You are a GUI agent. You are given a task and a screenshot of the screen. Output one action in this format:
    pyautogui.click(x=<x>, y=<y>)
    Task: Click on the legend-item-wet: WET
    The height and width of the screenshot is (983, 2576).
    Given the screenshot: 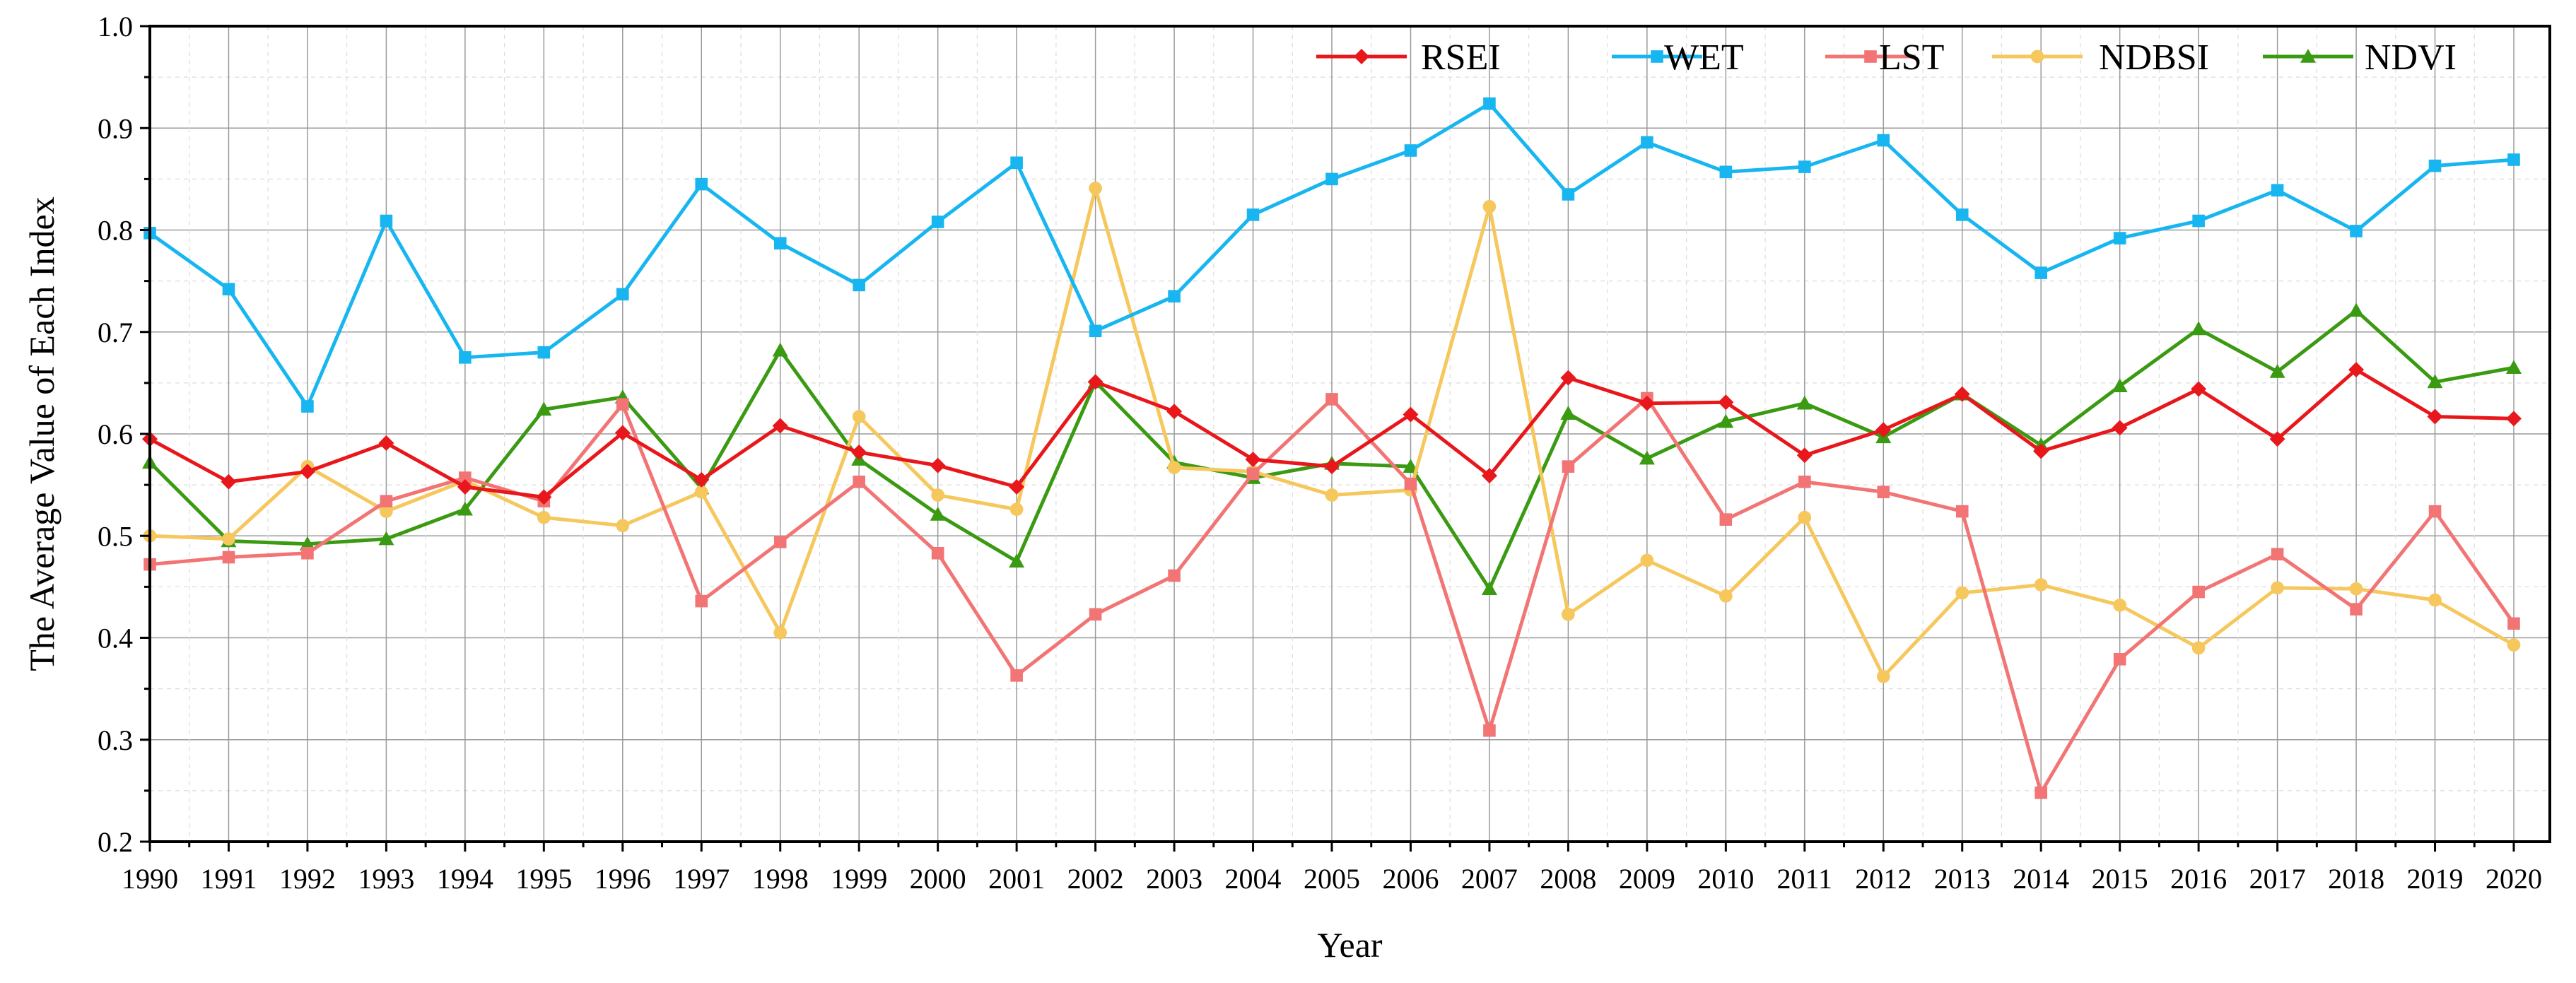 What is the action you would take?
    pyautogui.click(x=1678, y=57)
    